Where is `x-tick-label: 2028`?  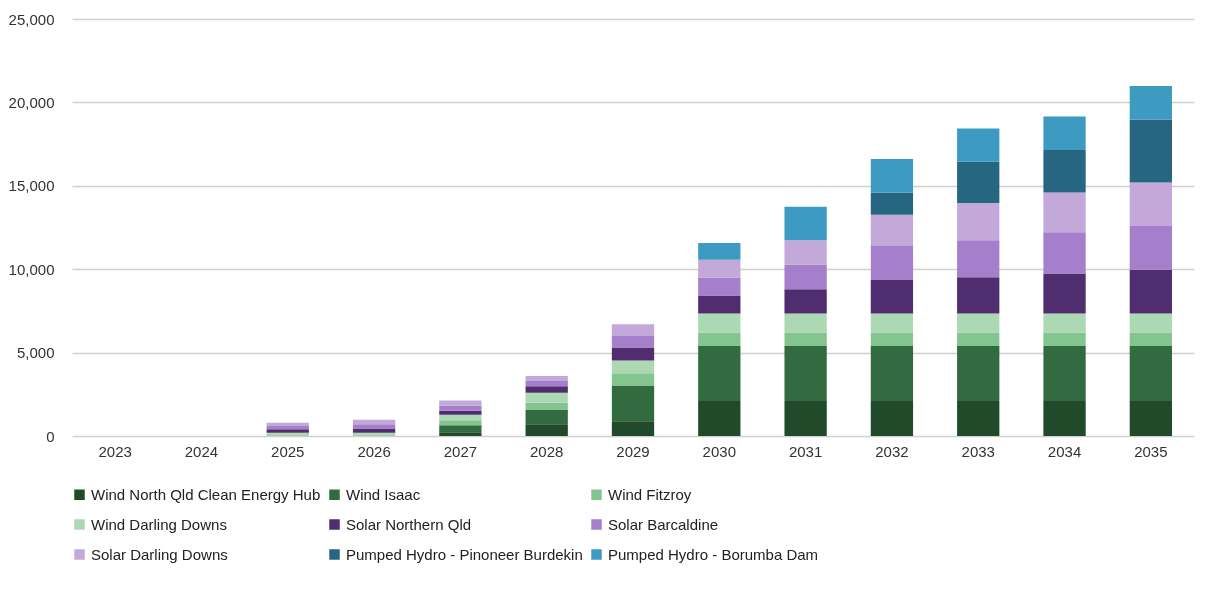 x-tick-label: 2028 is located at coordinates (547, 451).